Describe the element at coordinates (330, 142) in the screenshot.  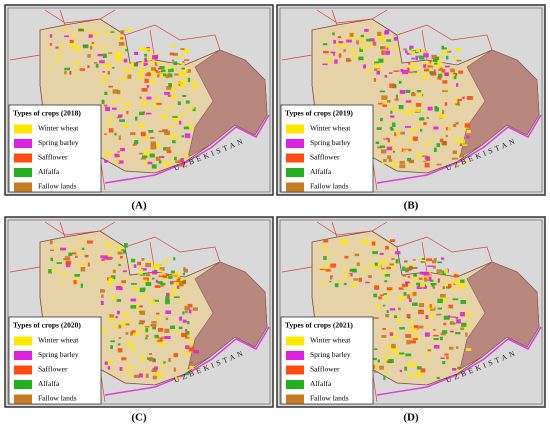
I see `legend-label: Spring barley` at that location.